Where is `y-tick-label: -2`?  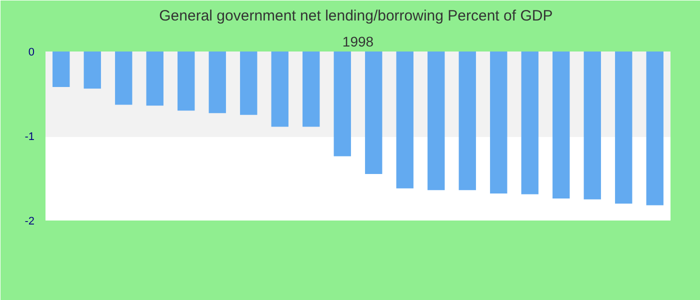 y-tick-label: -2 is located at coordinates (29, 222).